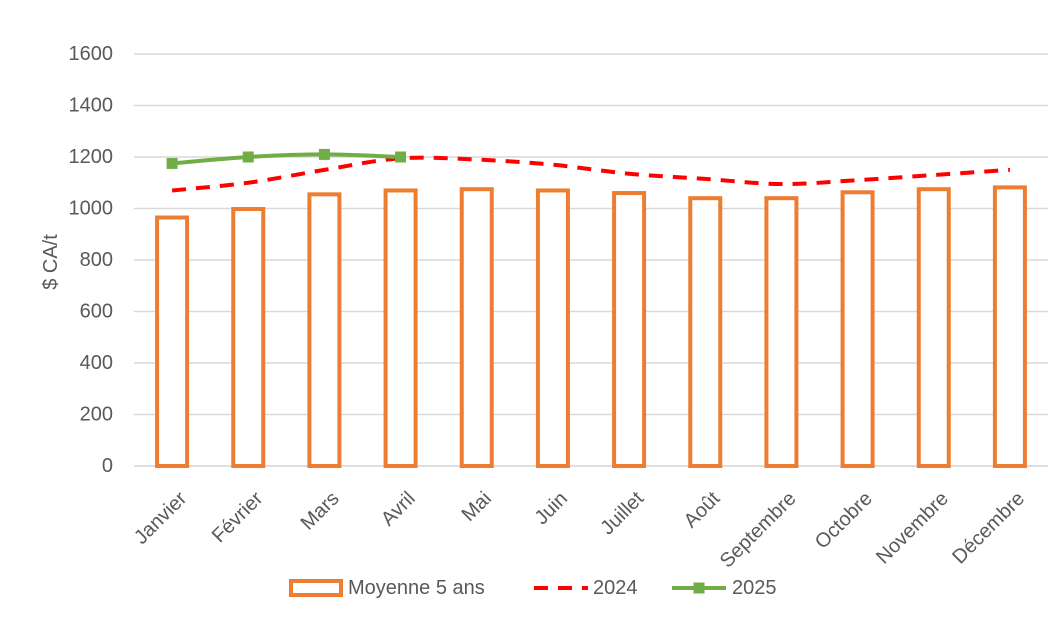  What do you see at coordinates (51, 262) in the screenshot?
I see `y-axis-title: $ CA/t` at bounding box center [51, 262].